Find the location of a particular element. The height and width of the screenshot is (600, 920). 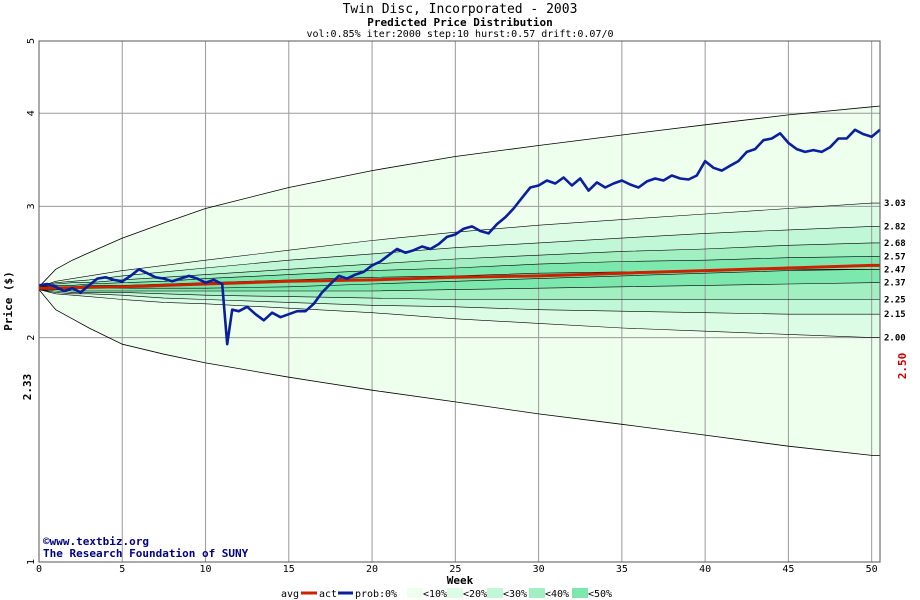

band-end-label: 2.37 is located at coordinates (895, 284).